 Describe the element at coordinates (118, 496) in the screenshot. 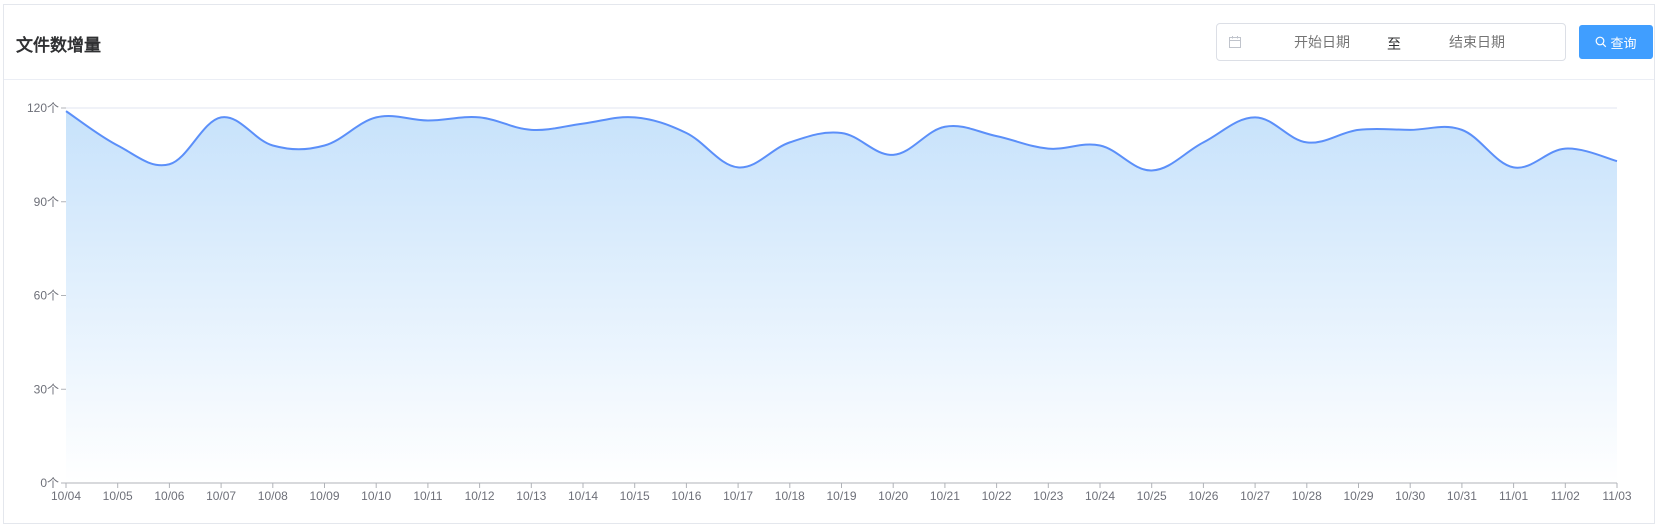

I see `x-tick-label: 10/05` at that location.